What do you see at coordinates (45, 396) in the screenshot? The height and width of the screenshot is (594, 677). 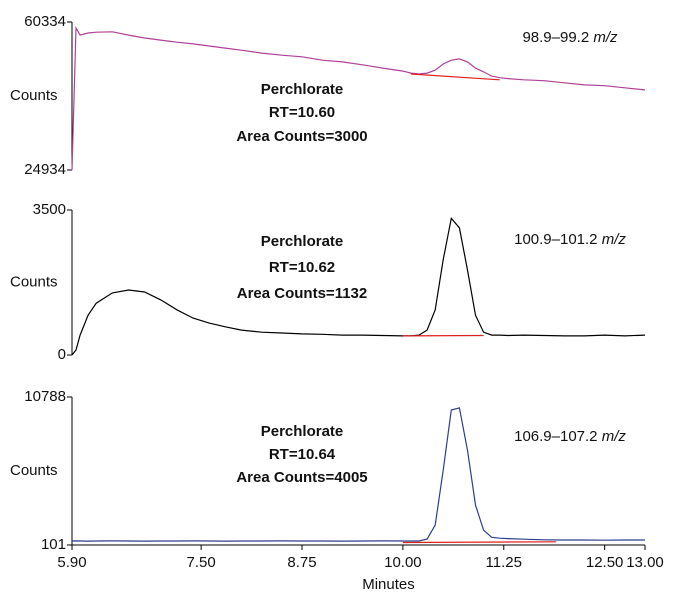 I see `y-tick-label: 10788` at bounding box center [45, 396].